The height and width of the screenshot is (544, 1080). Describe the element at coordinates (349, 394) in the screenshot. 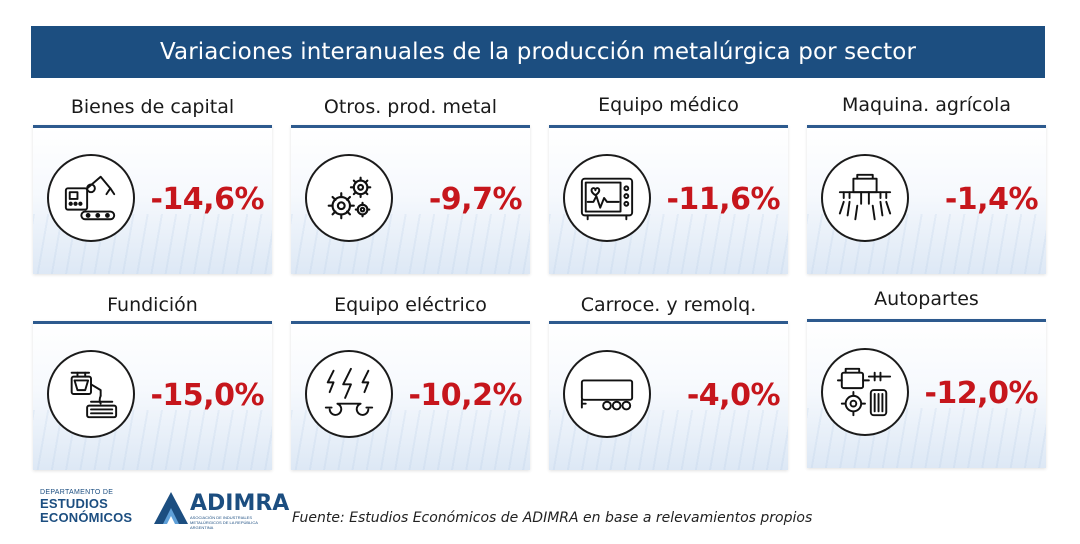

I see `lightning-wrench-icon` at that location.